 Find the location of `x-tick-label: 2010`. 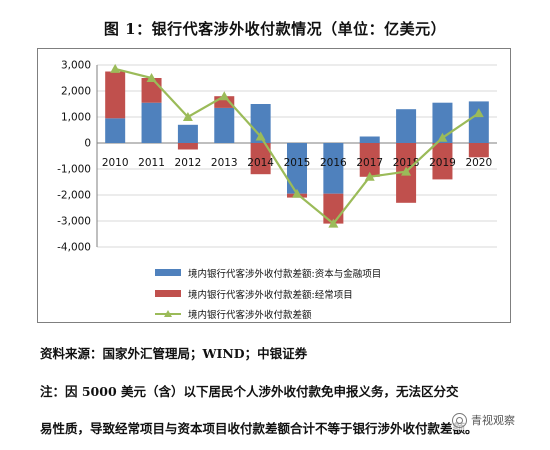

x-tick-label: 2010 is located at coordinates (115, 163).